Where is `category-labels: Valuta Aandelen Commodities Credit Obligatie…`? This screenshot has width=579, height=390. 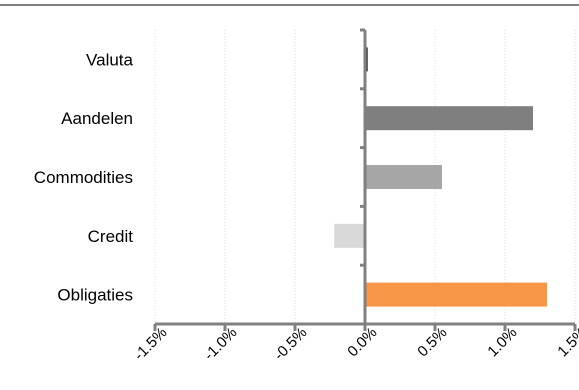 category-labels: Valuta Aandelen Commodities Credit Obligatie… is located at coordinates (84, 177).